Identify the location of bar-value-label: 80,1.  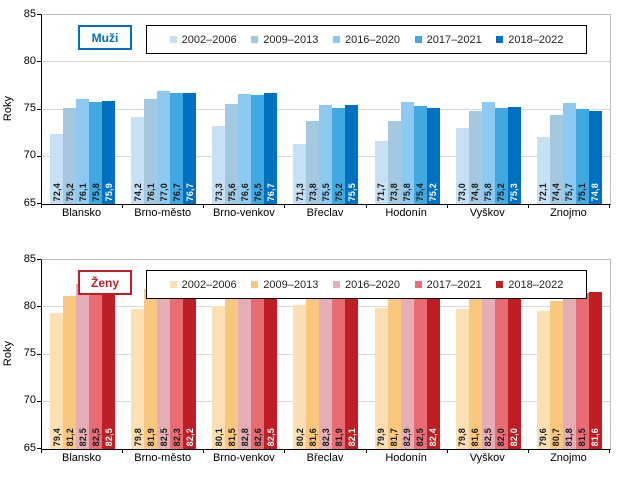
(218, 436).